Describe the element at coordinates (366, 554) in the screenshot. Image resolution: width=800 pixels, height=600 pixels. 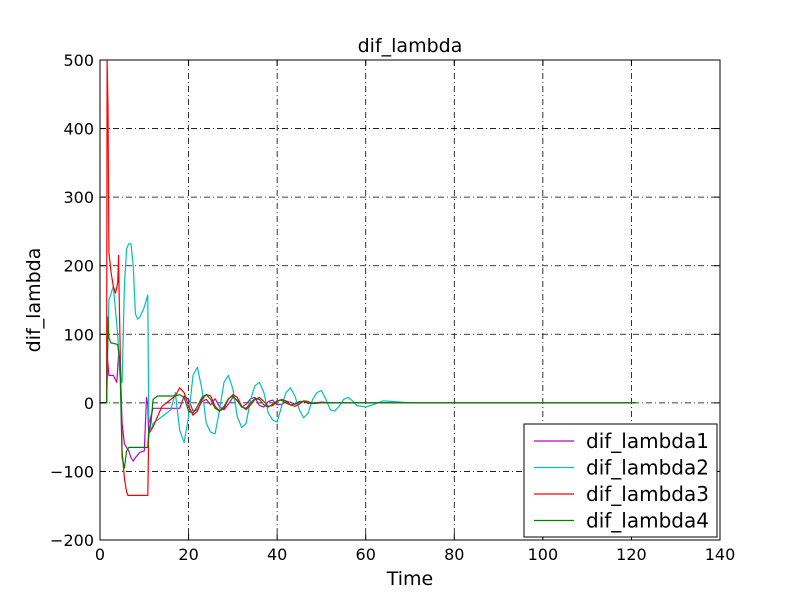
I see `x-tick-label: 60` at that location.